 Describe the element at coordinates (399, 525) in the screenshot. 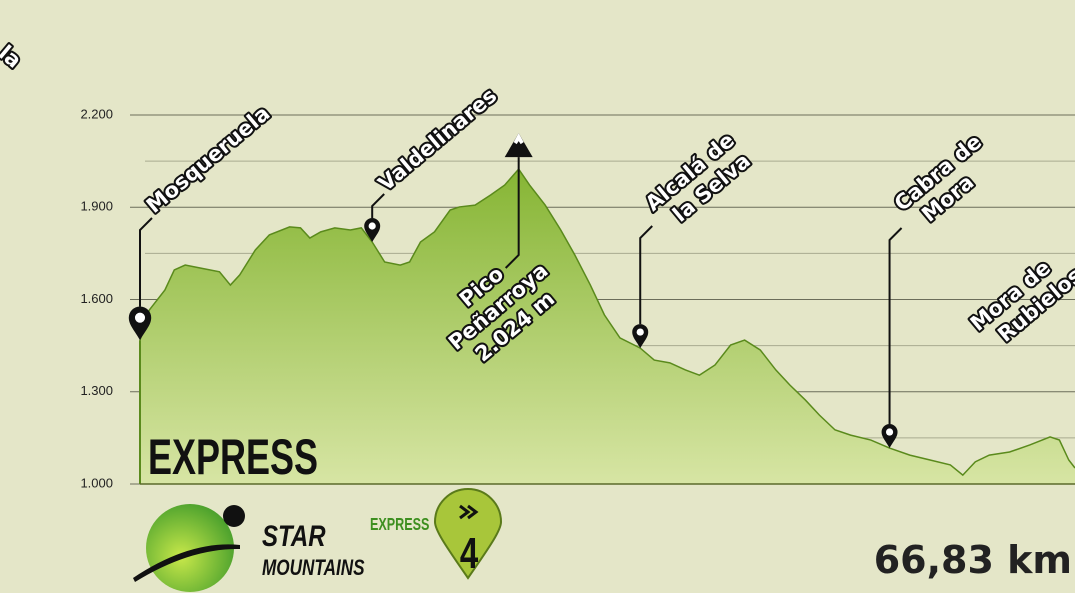

I see `badge-label: EXPRESS` at that location.